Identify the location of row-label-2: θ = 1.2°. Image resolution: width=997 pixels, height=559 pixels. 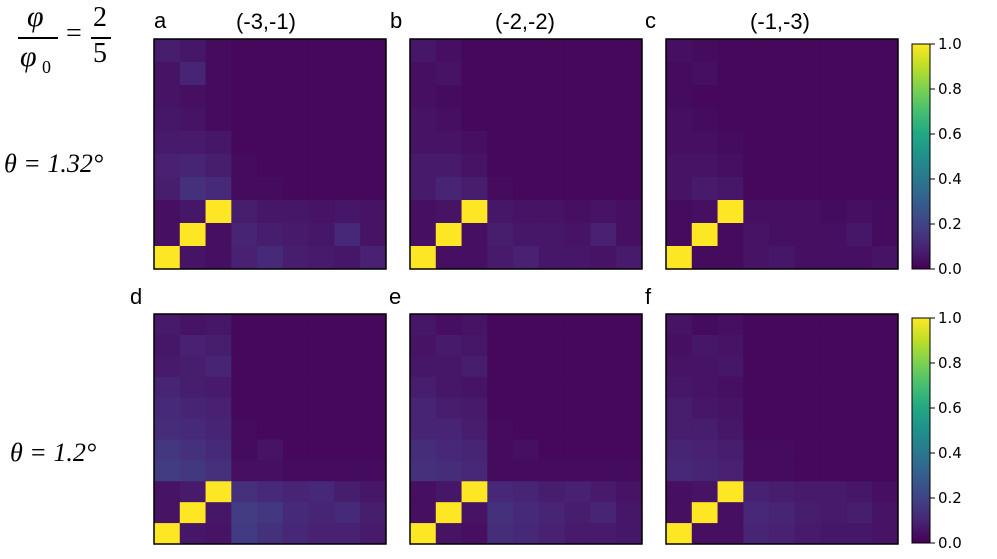
(53, 452).